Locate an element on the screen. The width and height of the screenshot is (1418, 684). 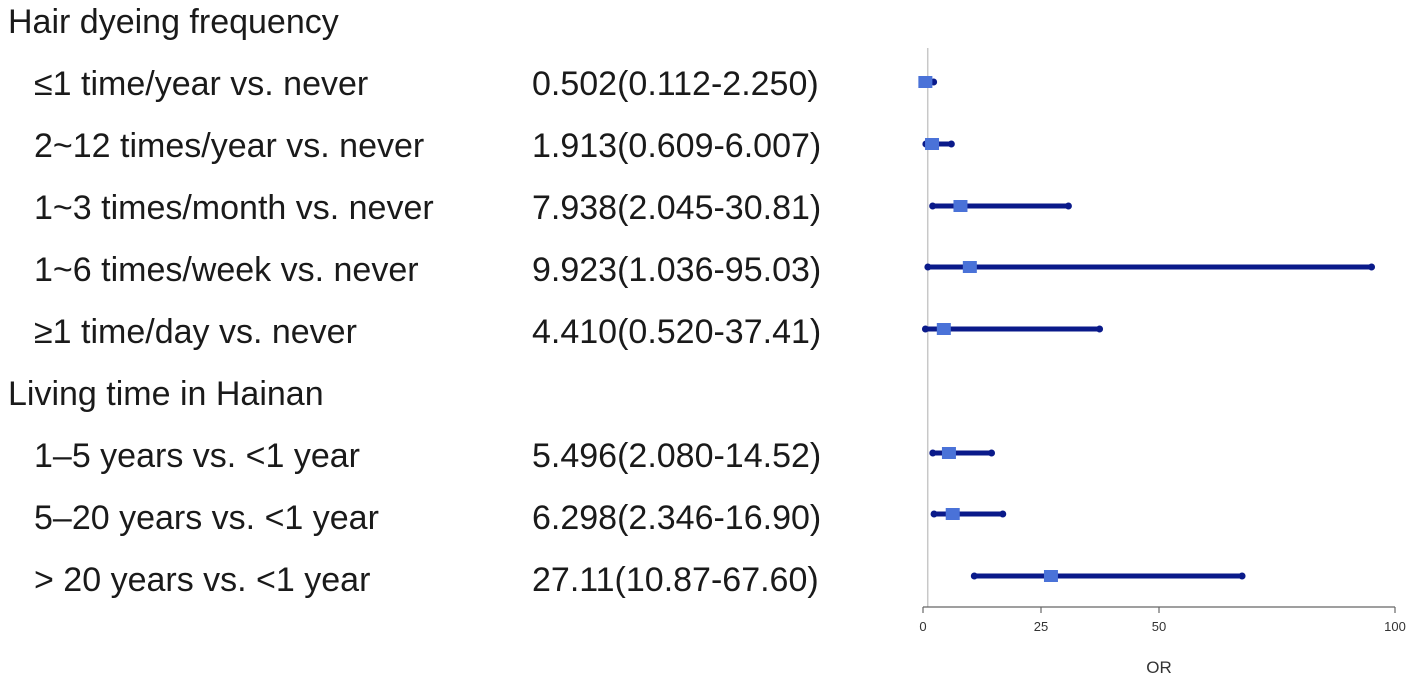
row-value: 27.11(10.87-67.60) is located at coordinates (675, 580).